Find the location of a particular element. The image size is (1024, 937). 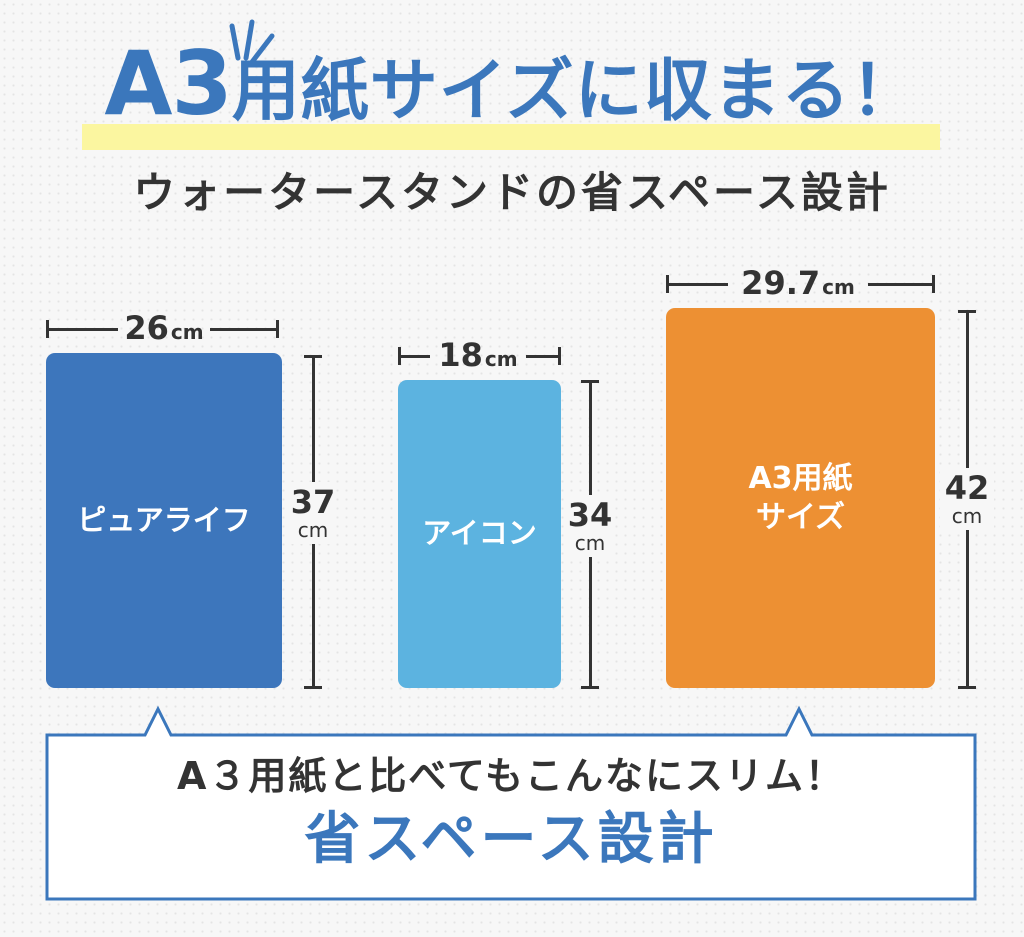

page-subtitle: ウォータースタンドの省スペース設計 is located at coordinates (512, 192).